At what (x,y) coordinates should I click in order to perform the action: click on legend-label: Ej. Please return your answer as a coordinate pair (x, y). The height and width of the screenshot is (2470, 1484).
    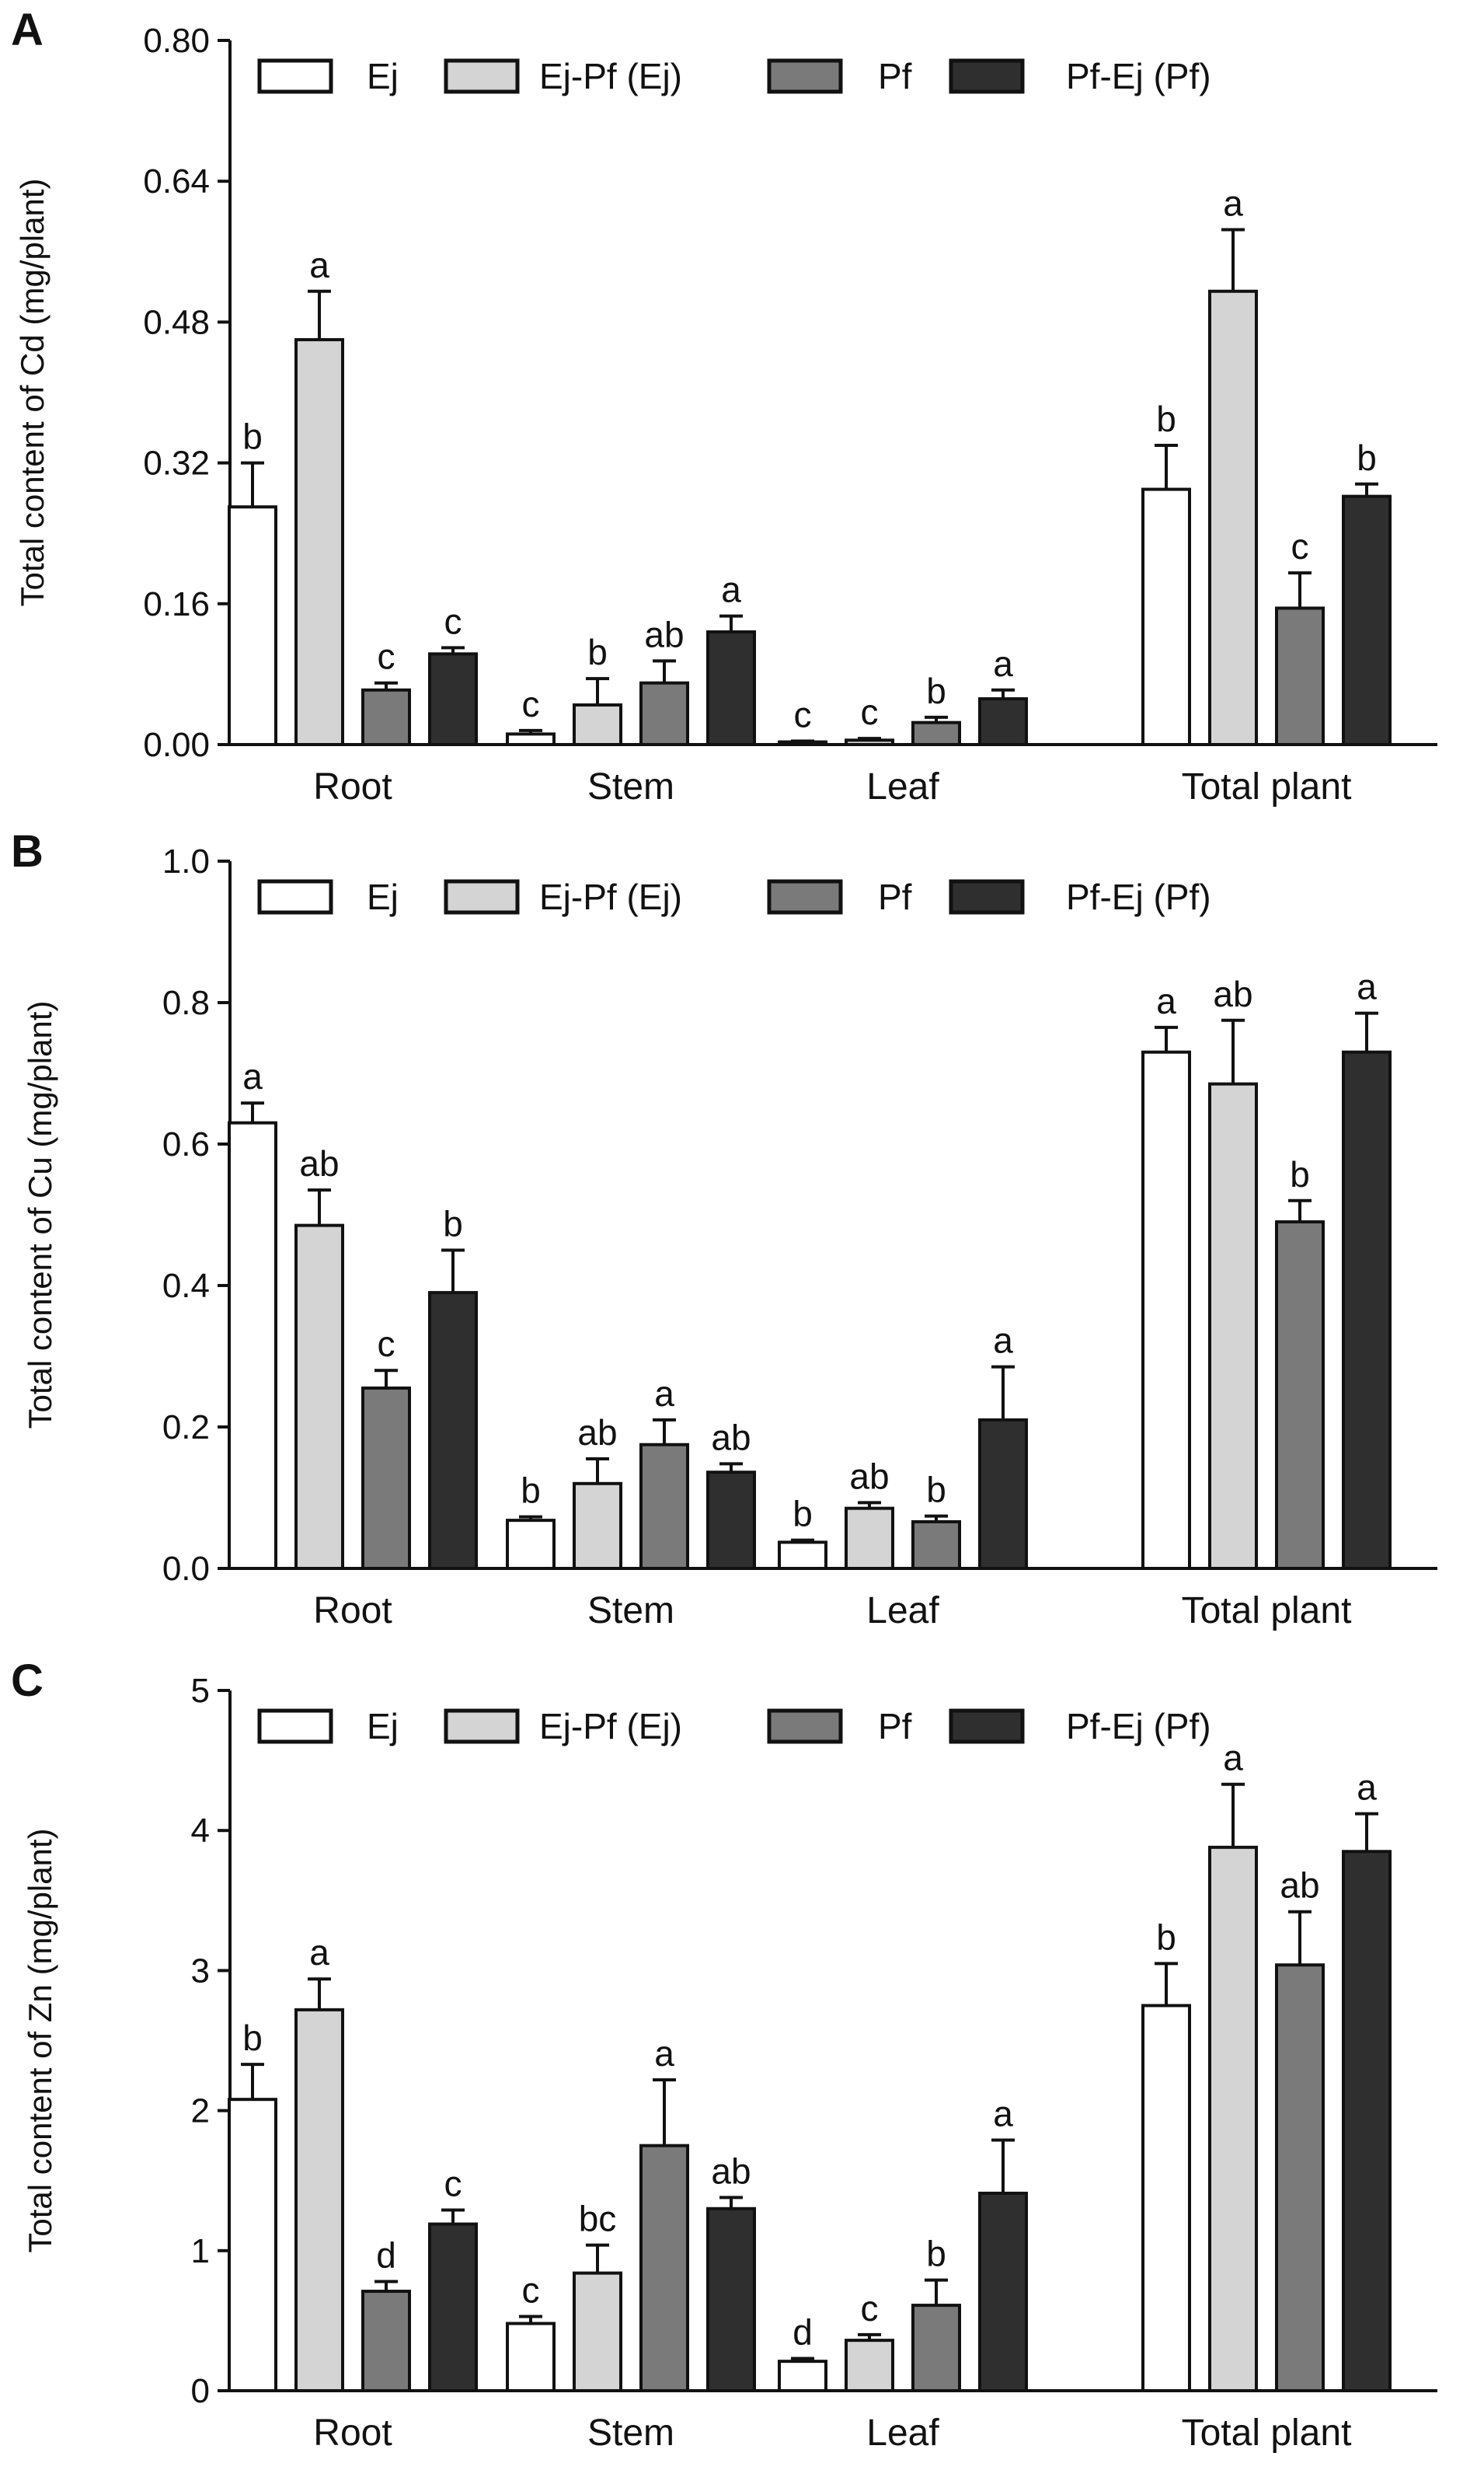
    Looking at the image, I should click on (383, 1726).